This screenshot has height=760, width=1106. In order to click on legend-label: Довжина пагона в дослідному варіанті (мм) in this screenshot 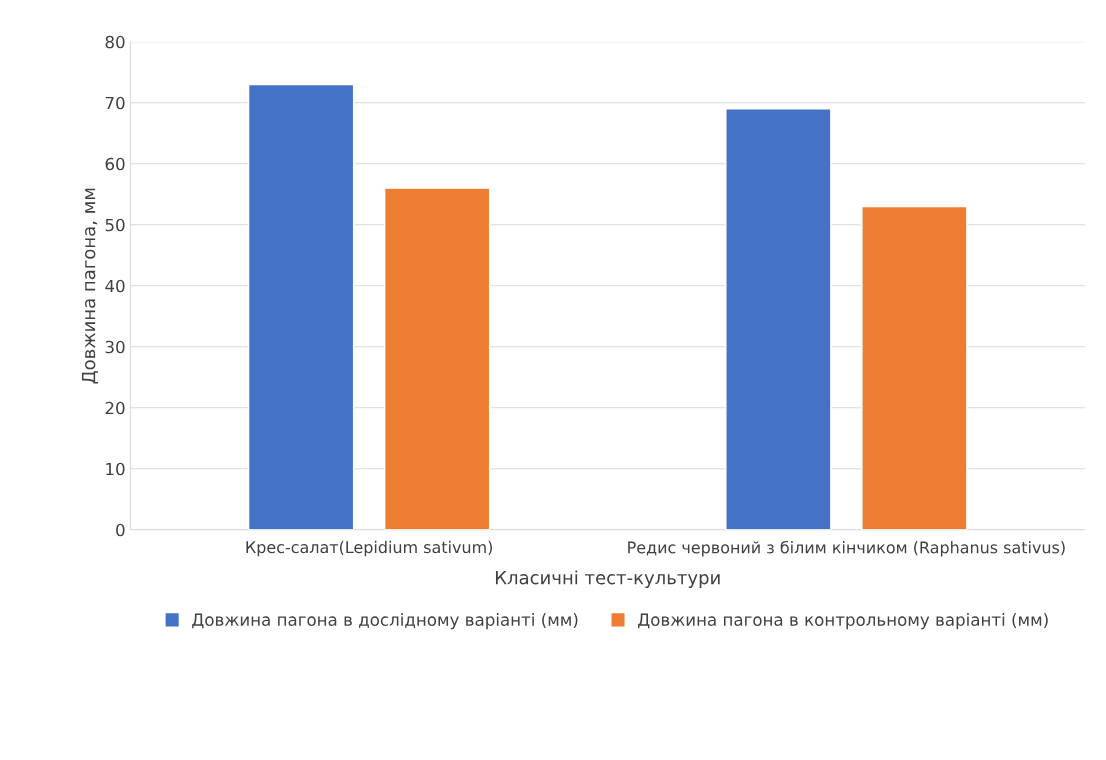, I will do `click(385, 621)`.